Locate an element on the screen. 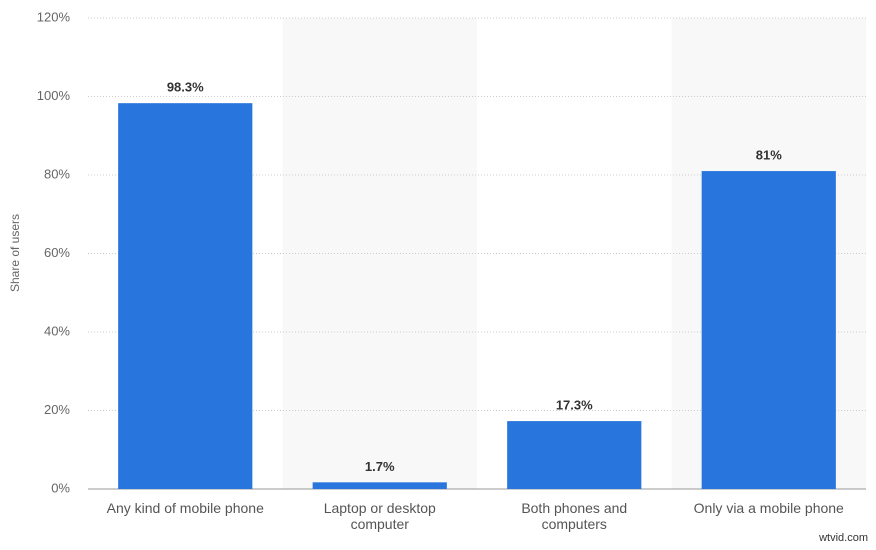  y-tick-label: 80% is located at coordinates (57, 173).